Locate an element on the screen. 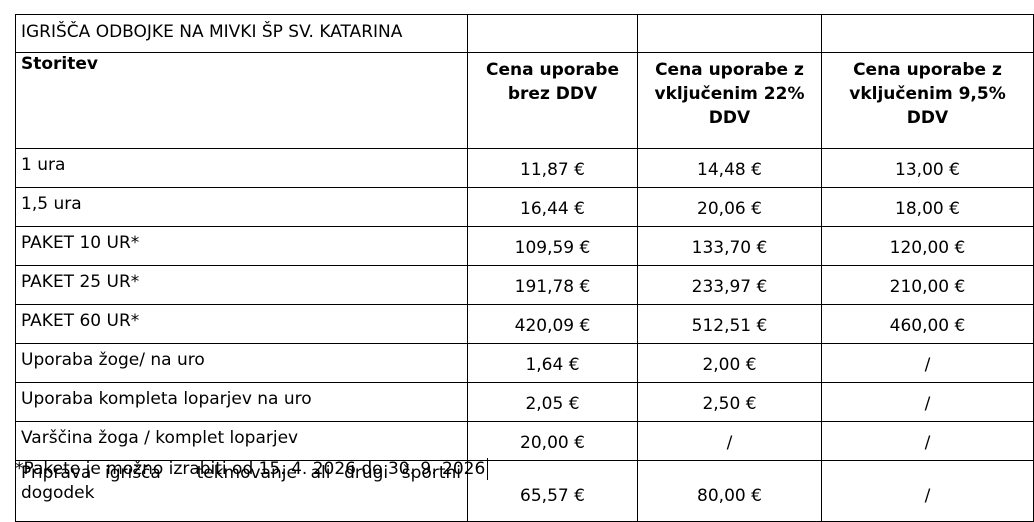  price-net: 16,44 € is located at coordinates (552, 207).